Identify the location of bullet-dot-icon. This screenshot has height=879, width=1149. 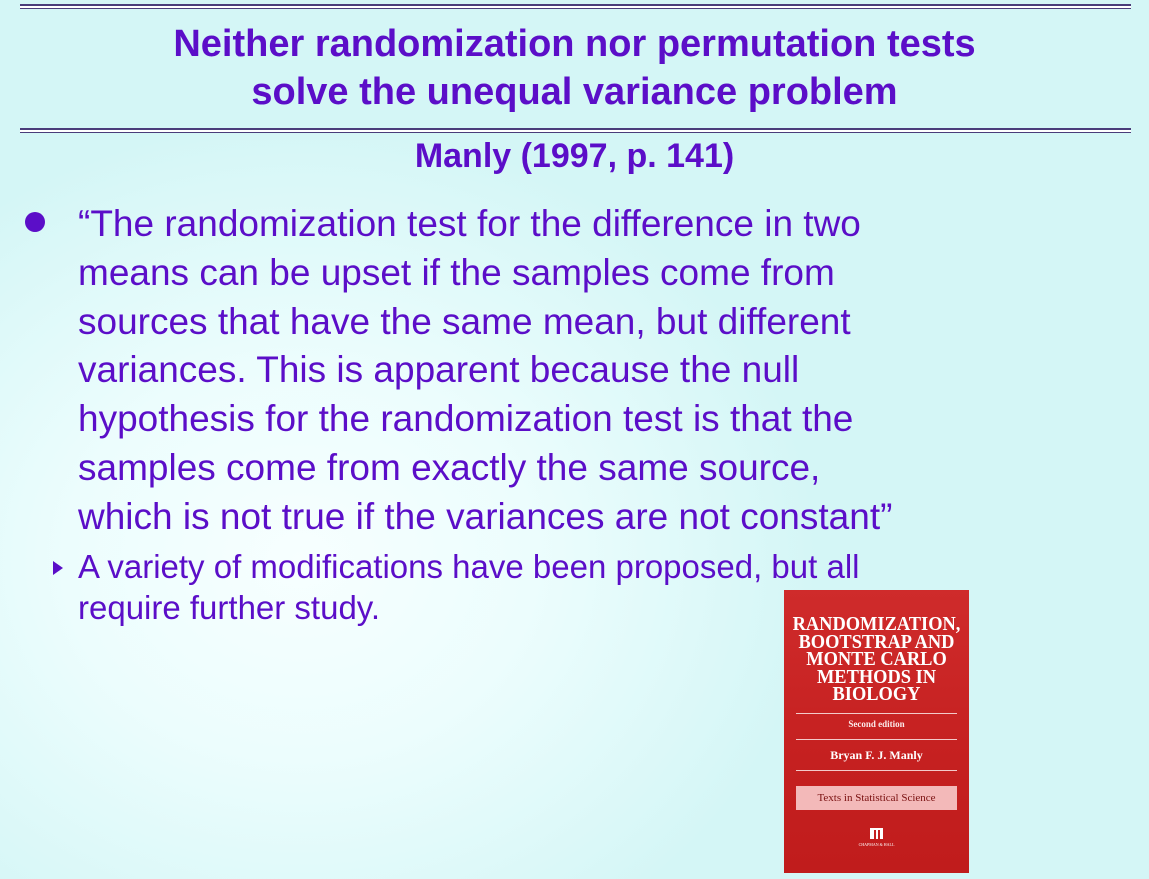
(35, 222).